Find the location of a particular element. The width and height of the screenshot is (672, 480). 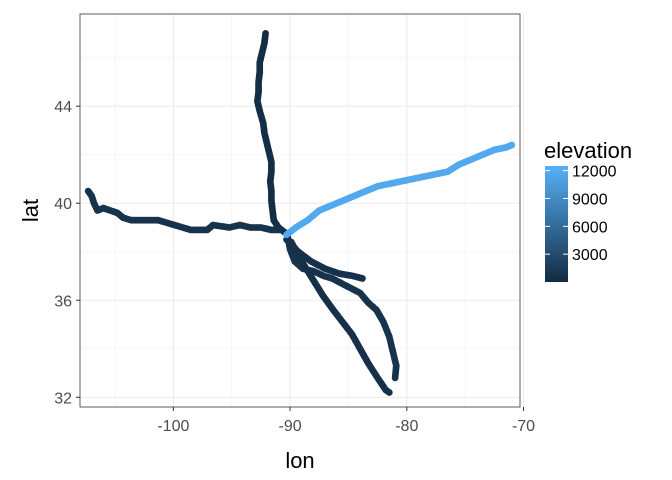

legend: elevation 3000 6000 9000 12000 is located at coordinates (588, 210).